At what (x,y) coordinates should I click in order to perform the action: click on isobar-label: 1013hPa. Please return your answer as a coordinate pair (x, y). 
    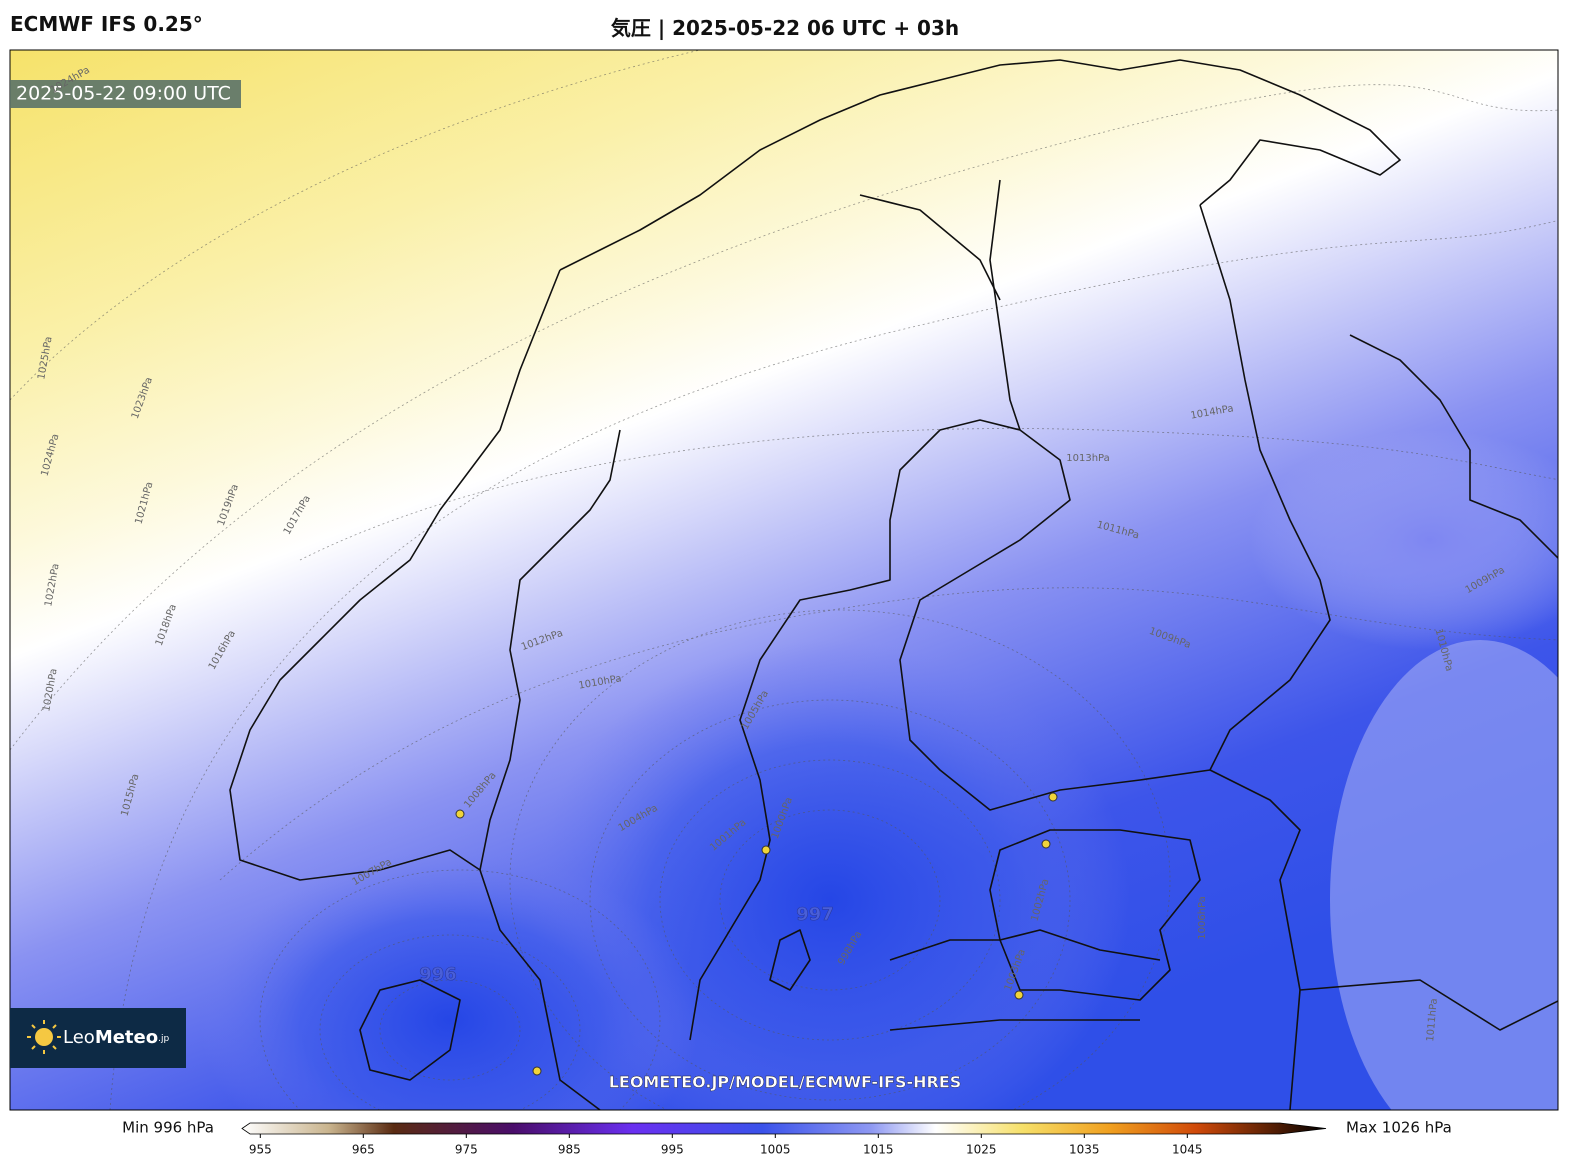
    Looking at the image, I should click on (1088, 458).